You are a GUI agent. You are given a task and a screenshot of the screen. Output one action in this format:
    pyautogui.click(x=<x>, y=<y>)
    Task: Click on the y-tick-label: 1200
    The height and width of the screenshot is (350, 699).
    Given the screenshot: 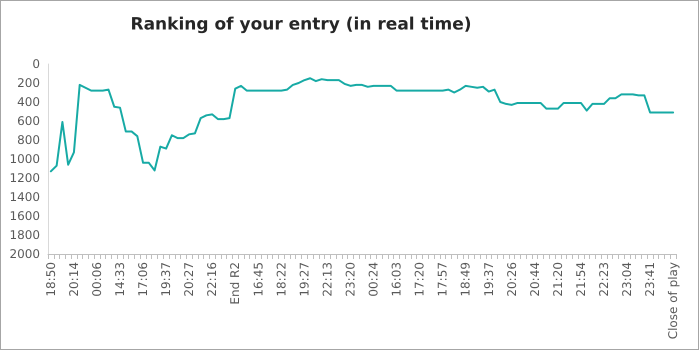 What is the action you would take?
    pyautogui.click(x=24, y=178)
    